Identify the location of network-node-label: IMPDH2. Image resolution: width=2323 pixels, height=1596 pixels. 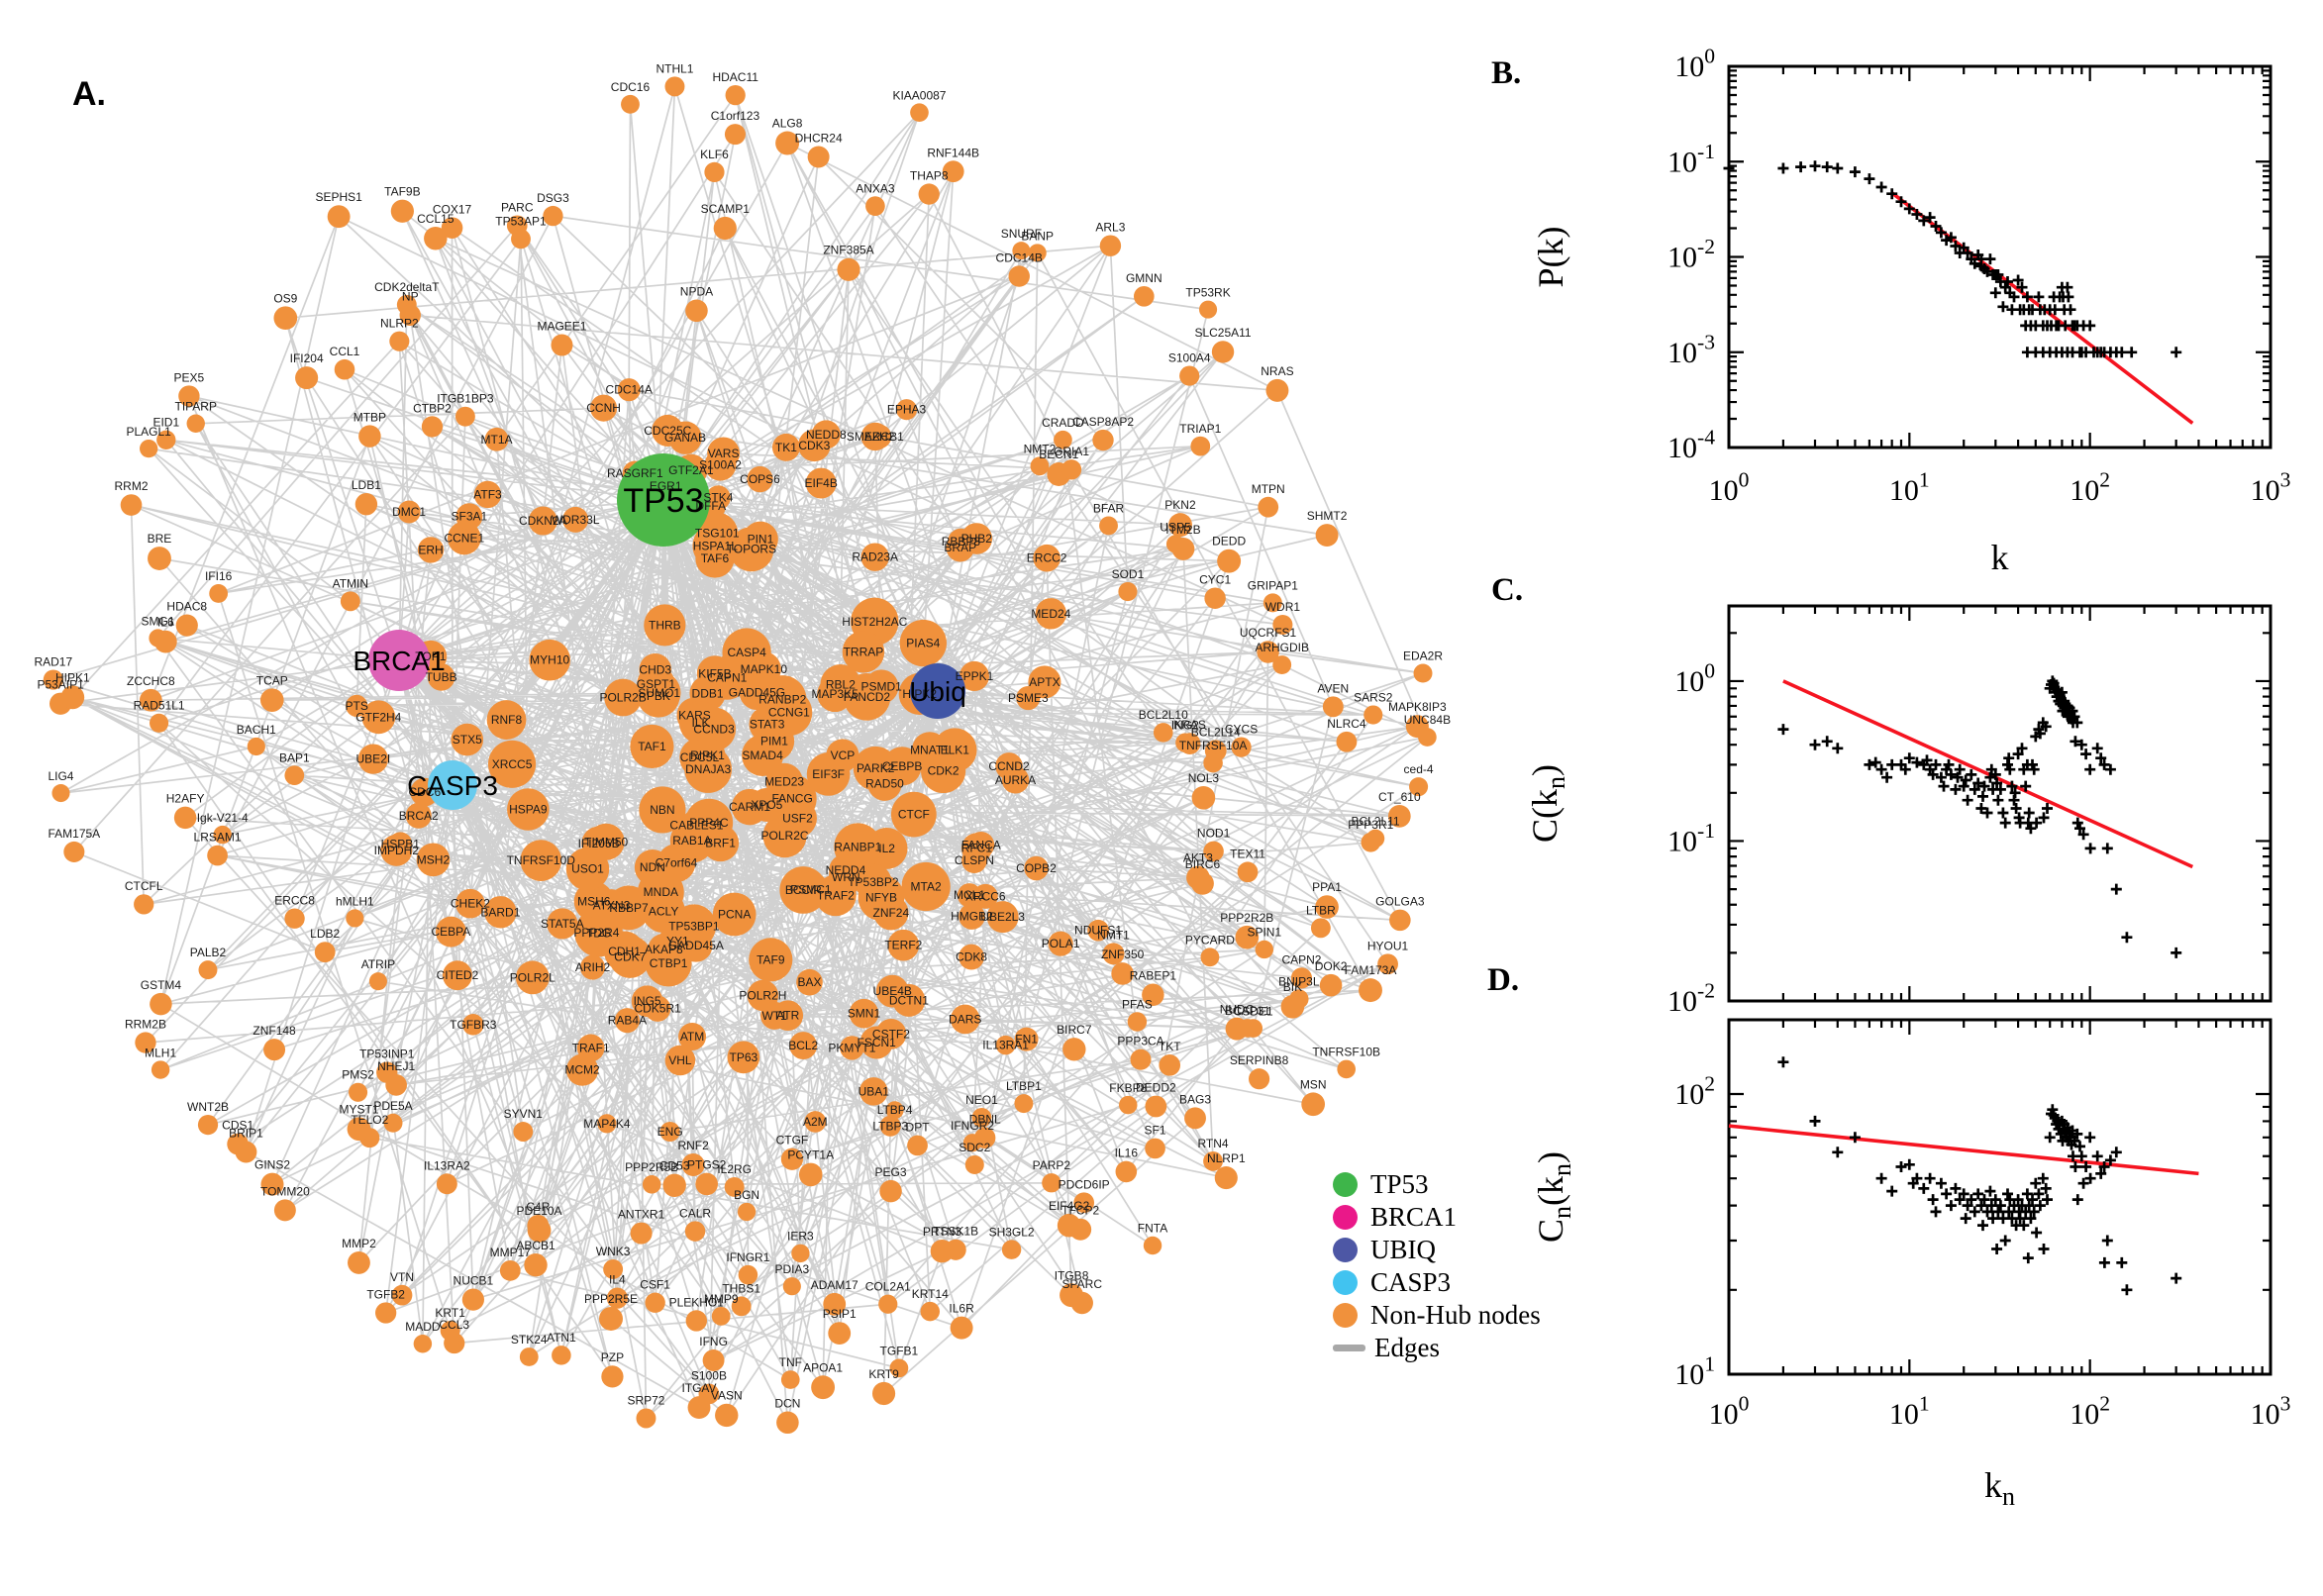
(397, 850).